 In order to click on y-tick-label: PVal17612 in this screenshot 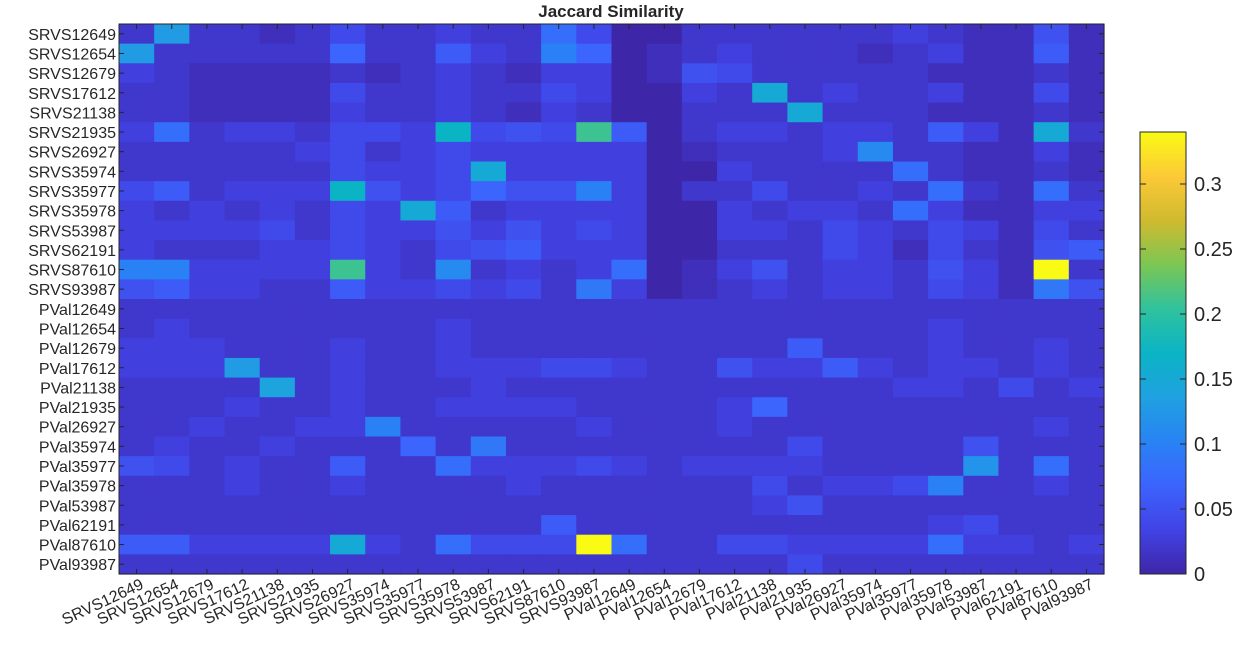, I will do `click(77, 369)`.